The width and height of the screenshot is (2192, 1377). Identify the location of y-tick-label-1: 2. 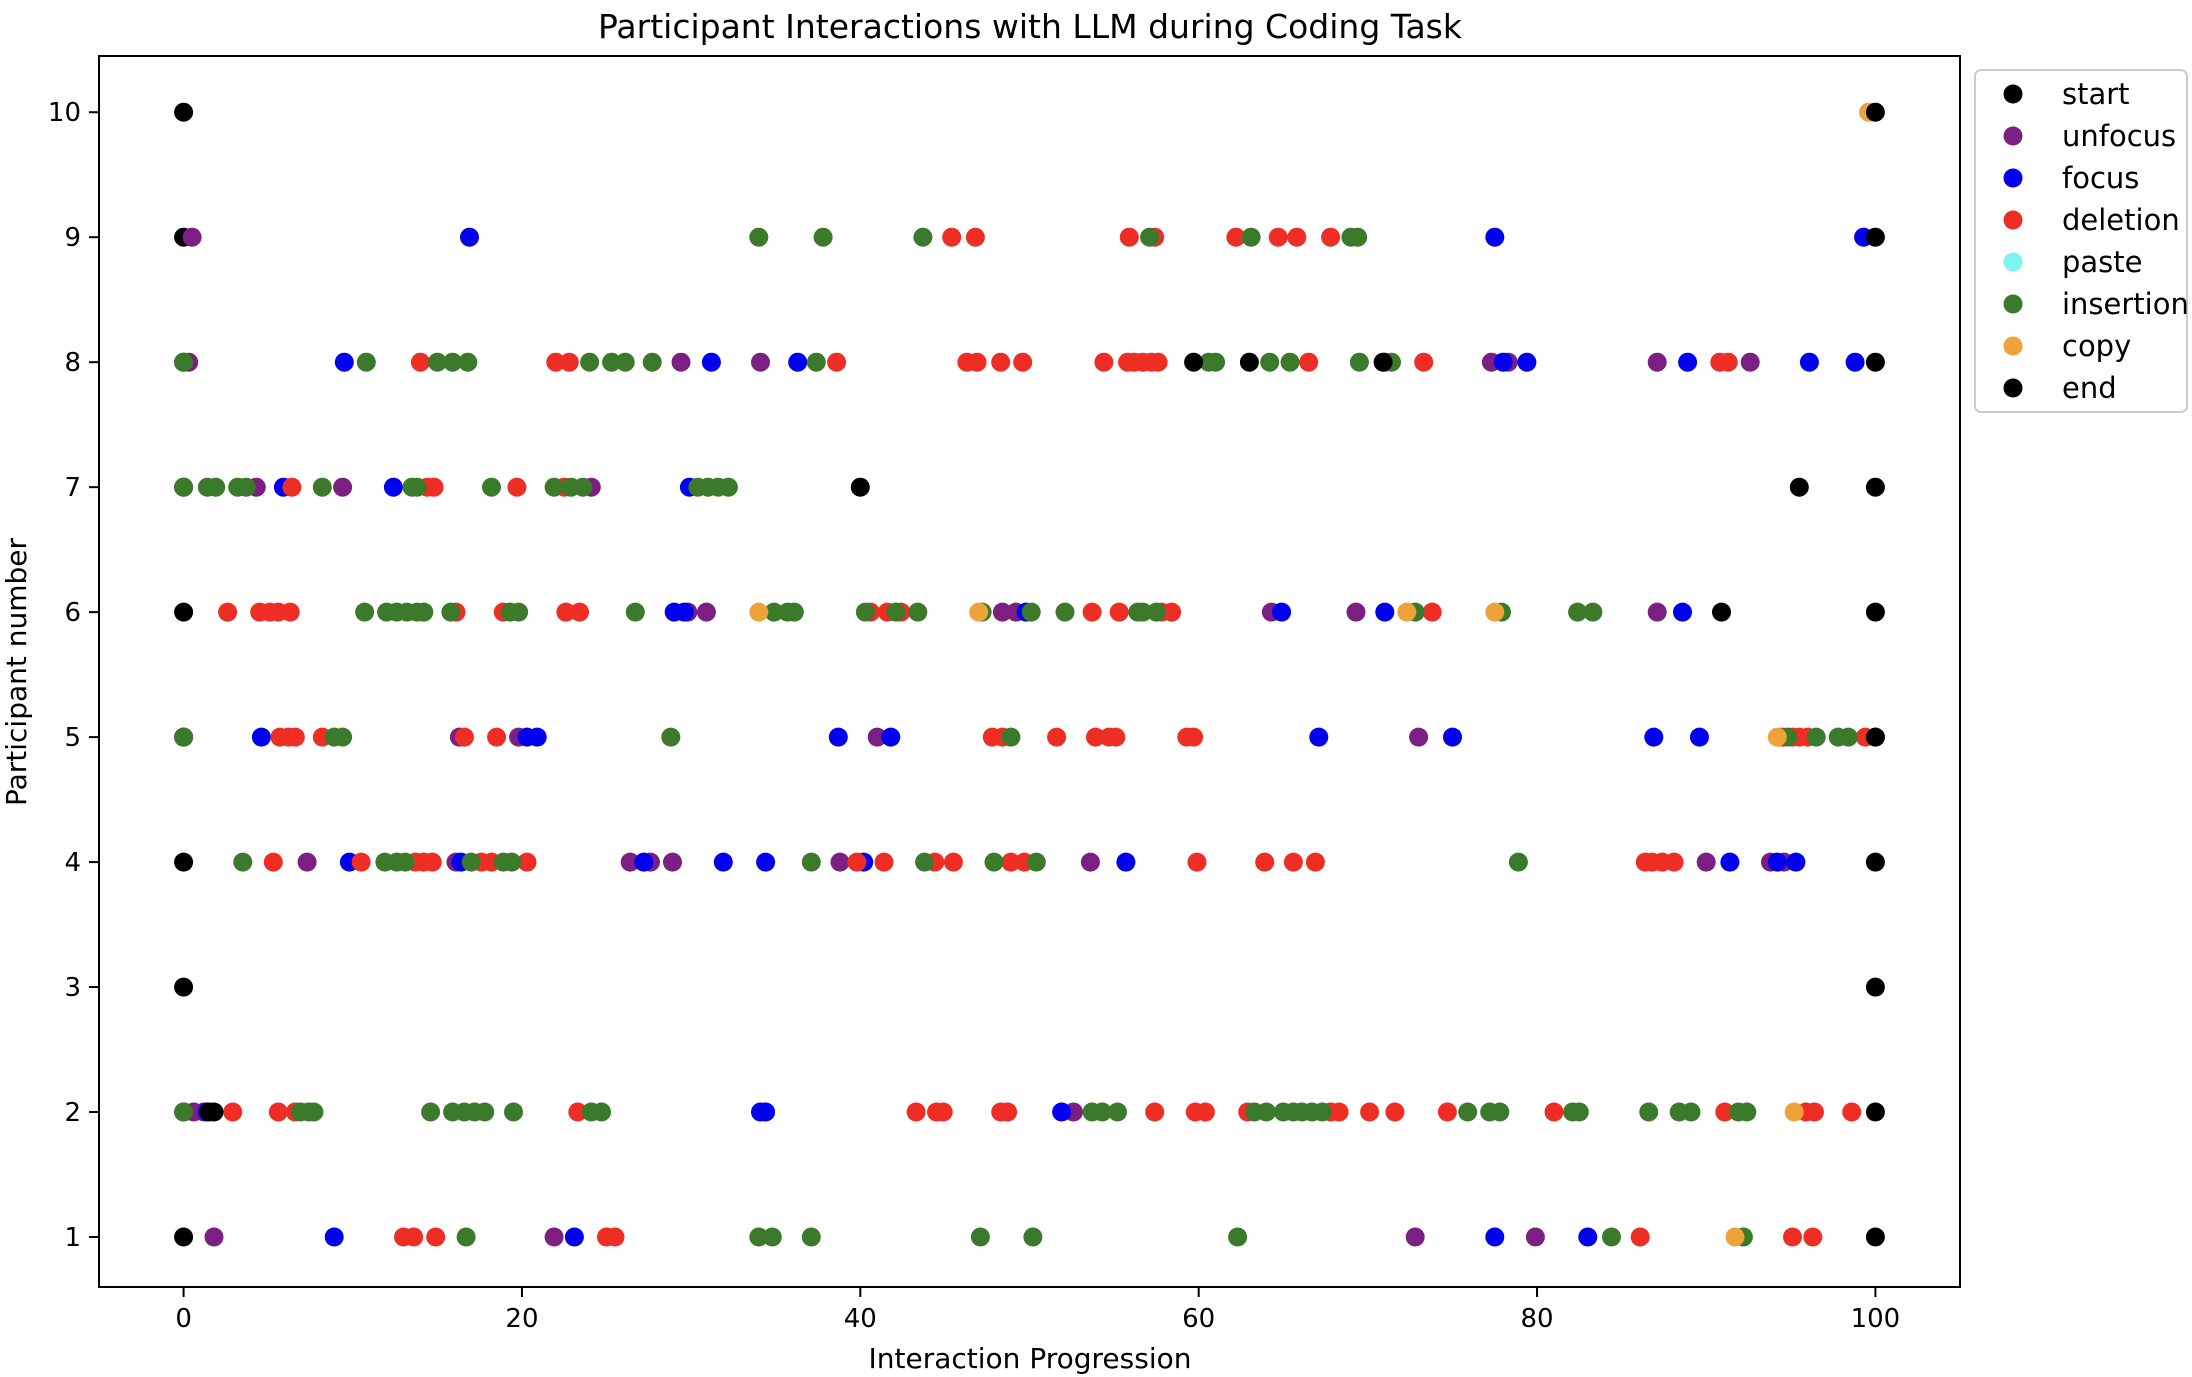
(72, 1113).